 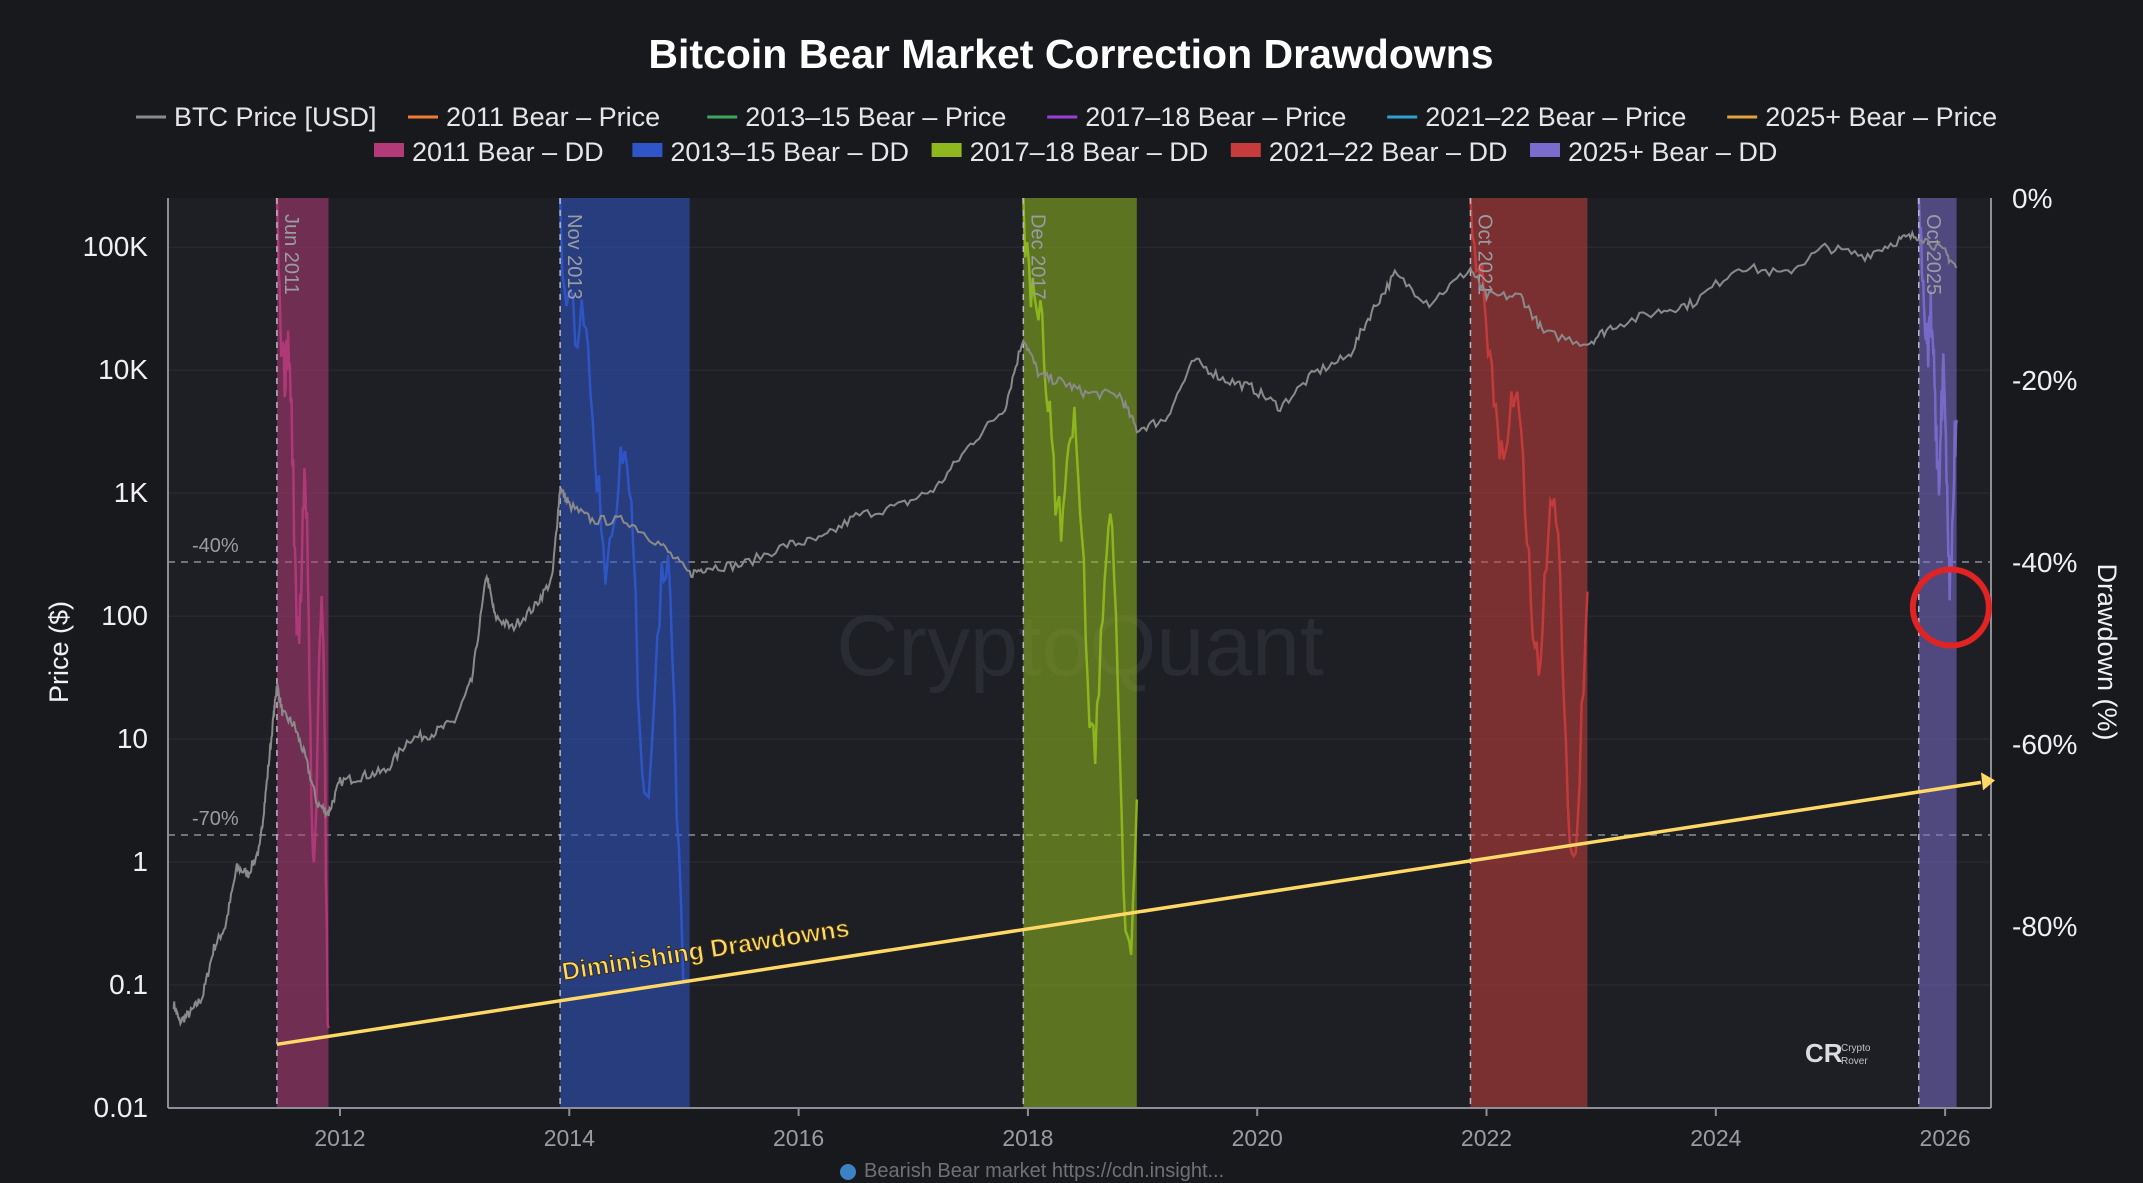 I want to click on legend-label: 2021–22 Bear – Price, so click(x=1555, y=117).